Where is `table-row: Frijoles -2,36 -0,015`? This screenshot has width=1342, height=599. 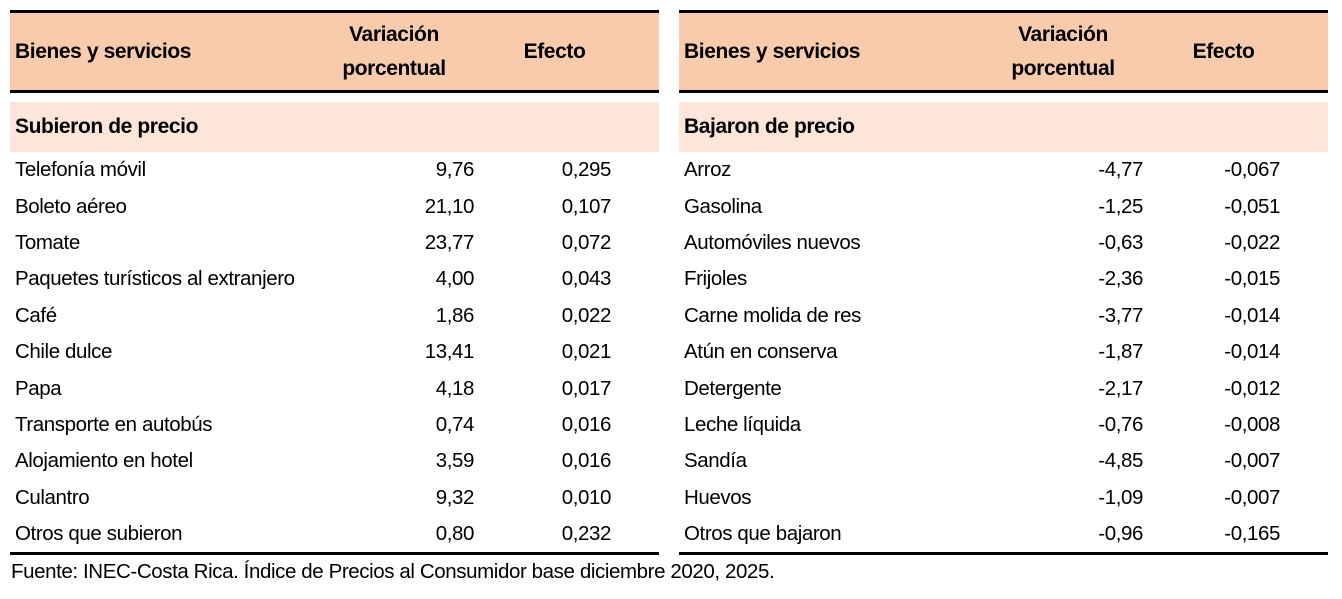 table-row: Frijoles -2,36 -0,015 is located at coordinates (1003, 279).